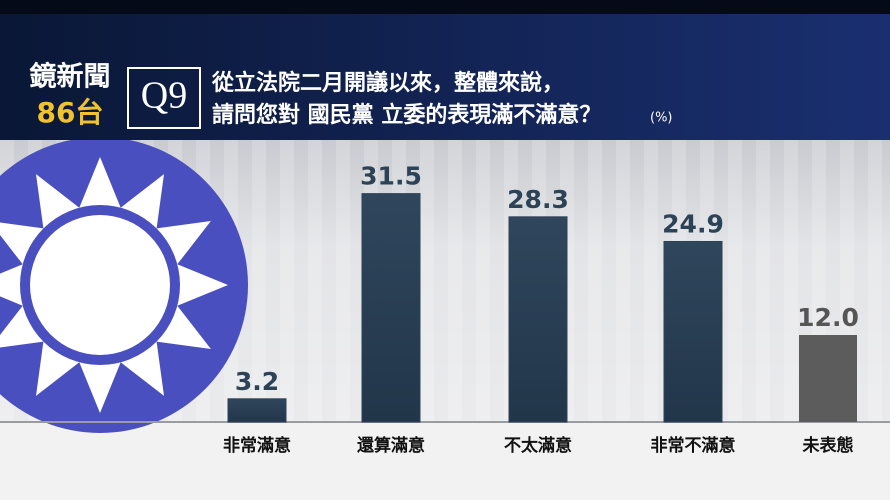  I want to click on value-label: 3.2, so click(257, 381).